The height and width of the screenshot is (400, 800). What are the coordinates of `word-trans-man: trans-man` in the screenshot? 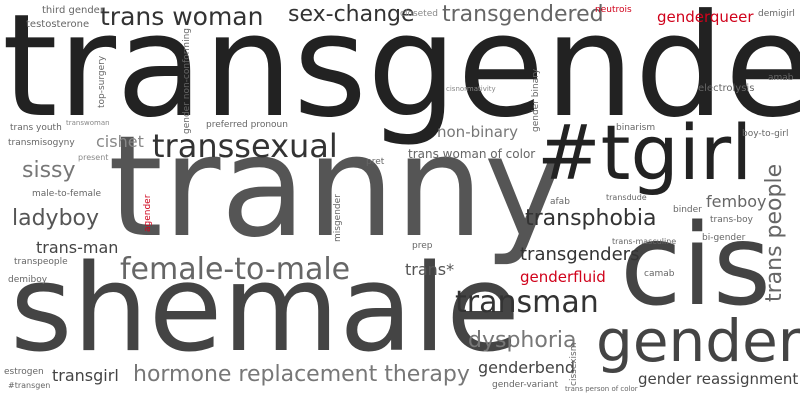 It's located at (77, 247).